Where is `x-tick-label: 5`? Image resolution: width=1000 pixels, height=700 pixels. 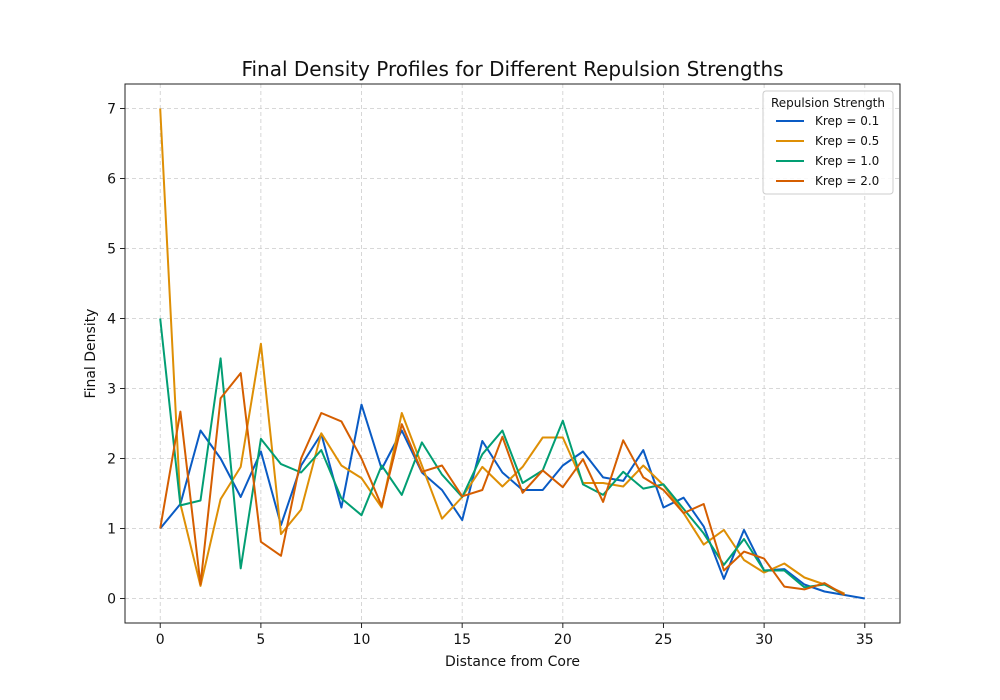 x-tick-label: 5 is located at coordinates (260, 640).